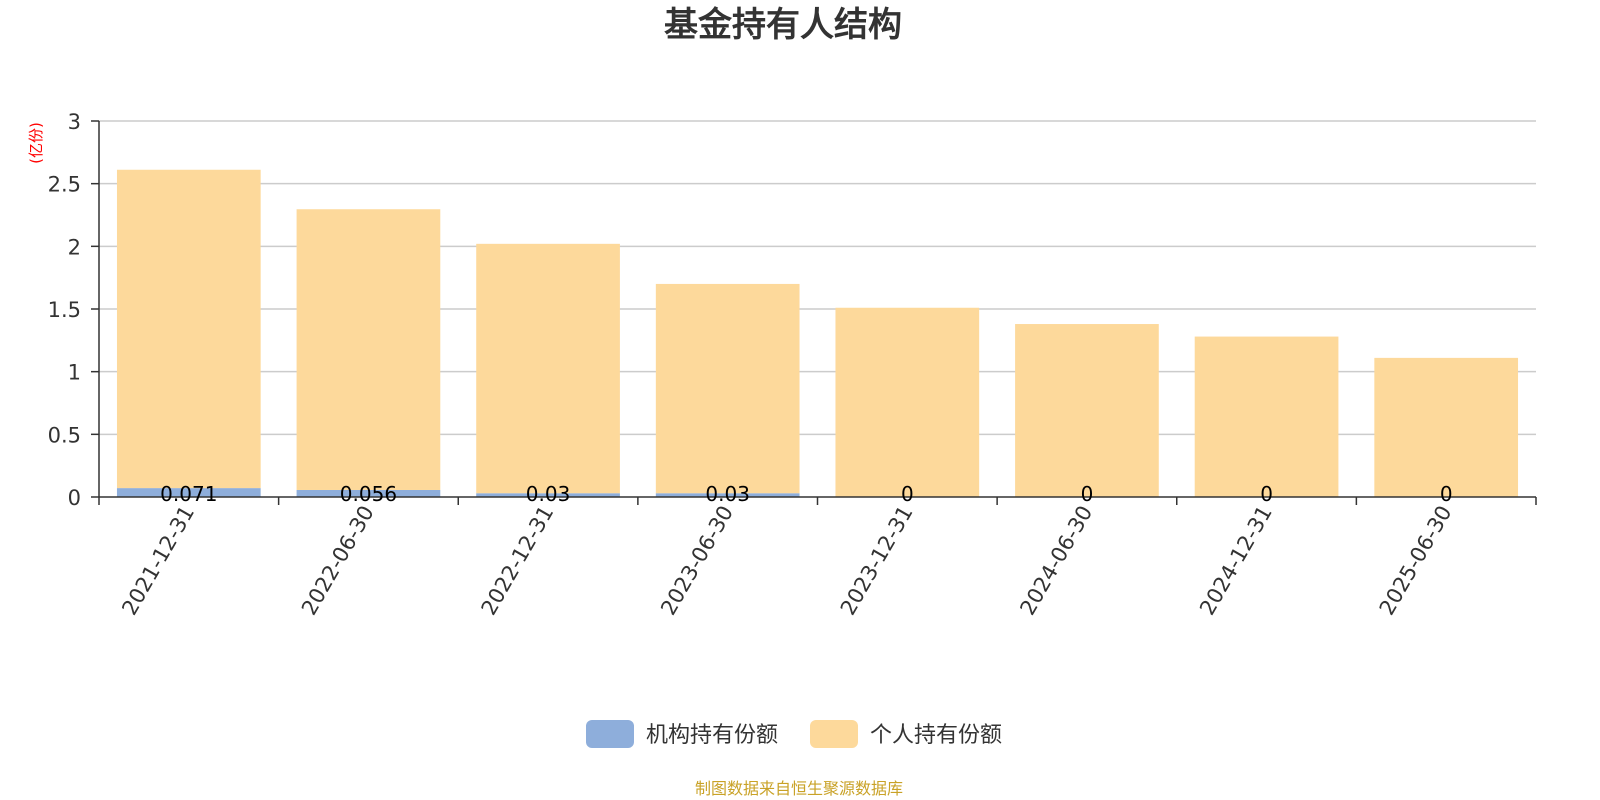 The height and width of the screenshot is (800, 1600). I want to click on y-tick-labels: 0 0.5 1 1.5 2 2.5 3, so click(64, 310).